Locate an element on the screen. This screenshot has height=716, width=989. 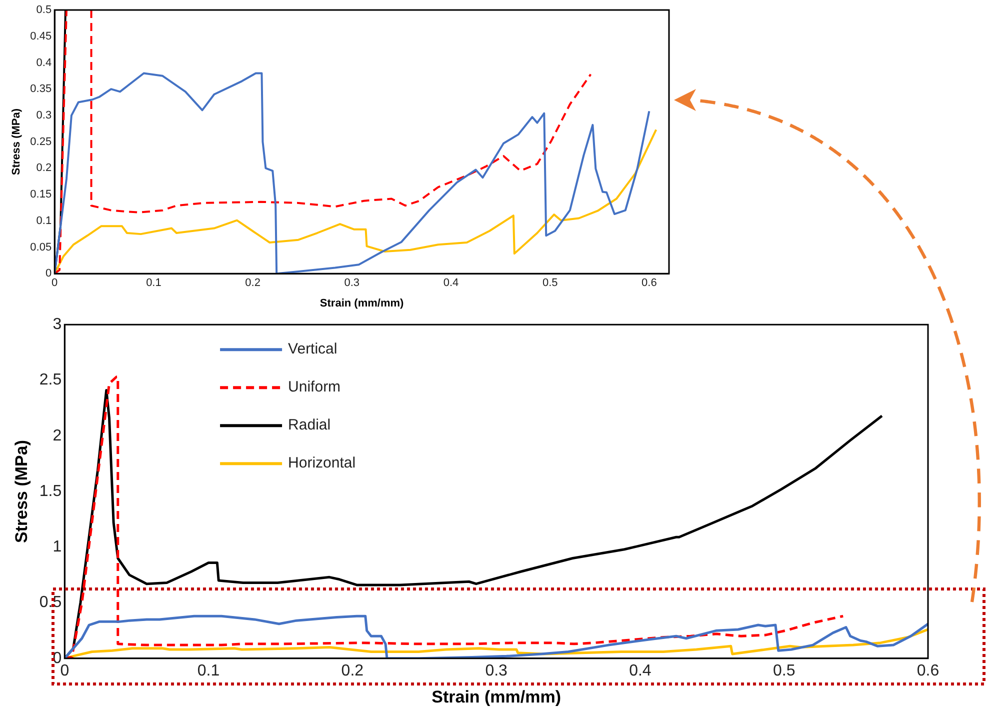
y-tick-label: 0.2 is located at coordinates (44, 168).